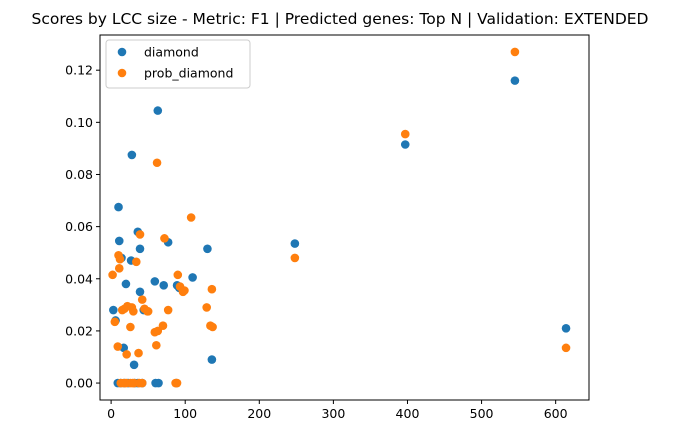 This screenshot has height=435, width=681. Describe the element at coordinates (79, 122) in the screenshot. I see `y-tick-label: 0.10` at that location.